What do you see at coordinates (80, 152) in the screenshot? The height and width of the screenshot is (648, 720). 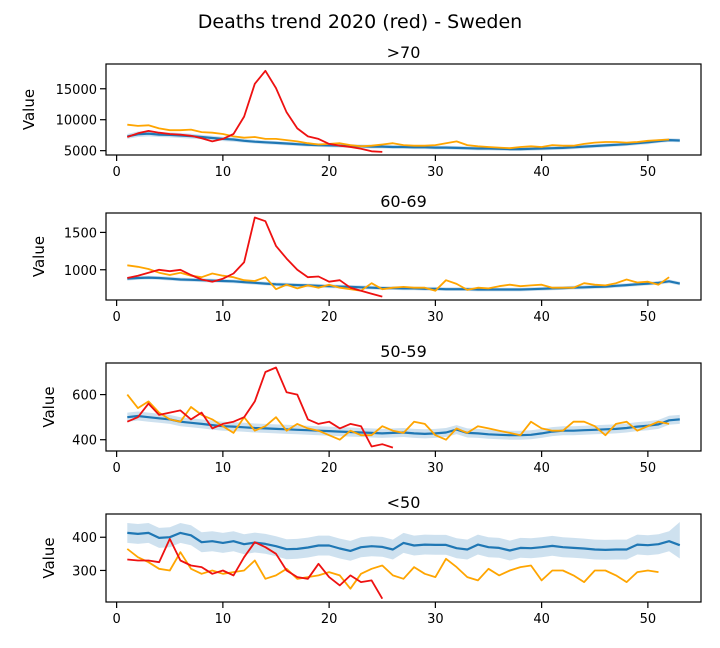 I see `y-tick-label: 5000` at bounding box center [80, 152].